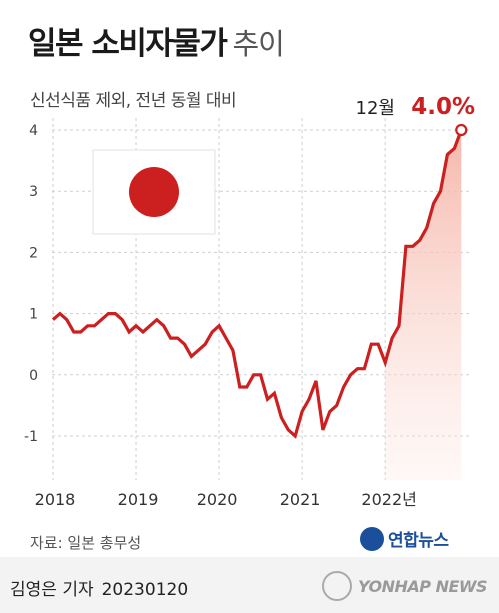  Describe the element at coordinates (55, 499) in the screenshot. I see `x-tick-label: 2018` at that location.